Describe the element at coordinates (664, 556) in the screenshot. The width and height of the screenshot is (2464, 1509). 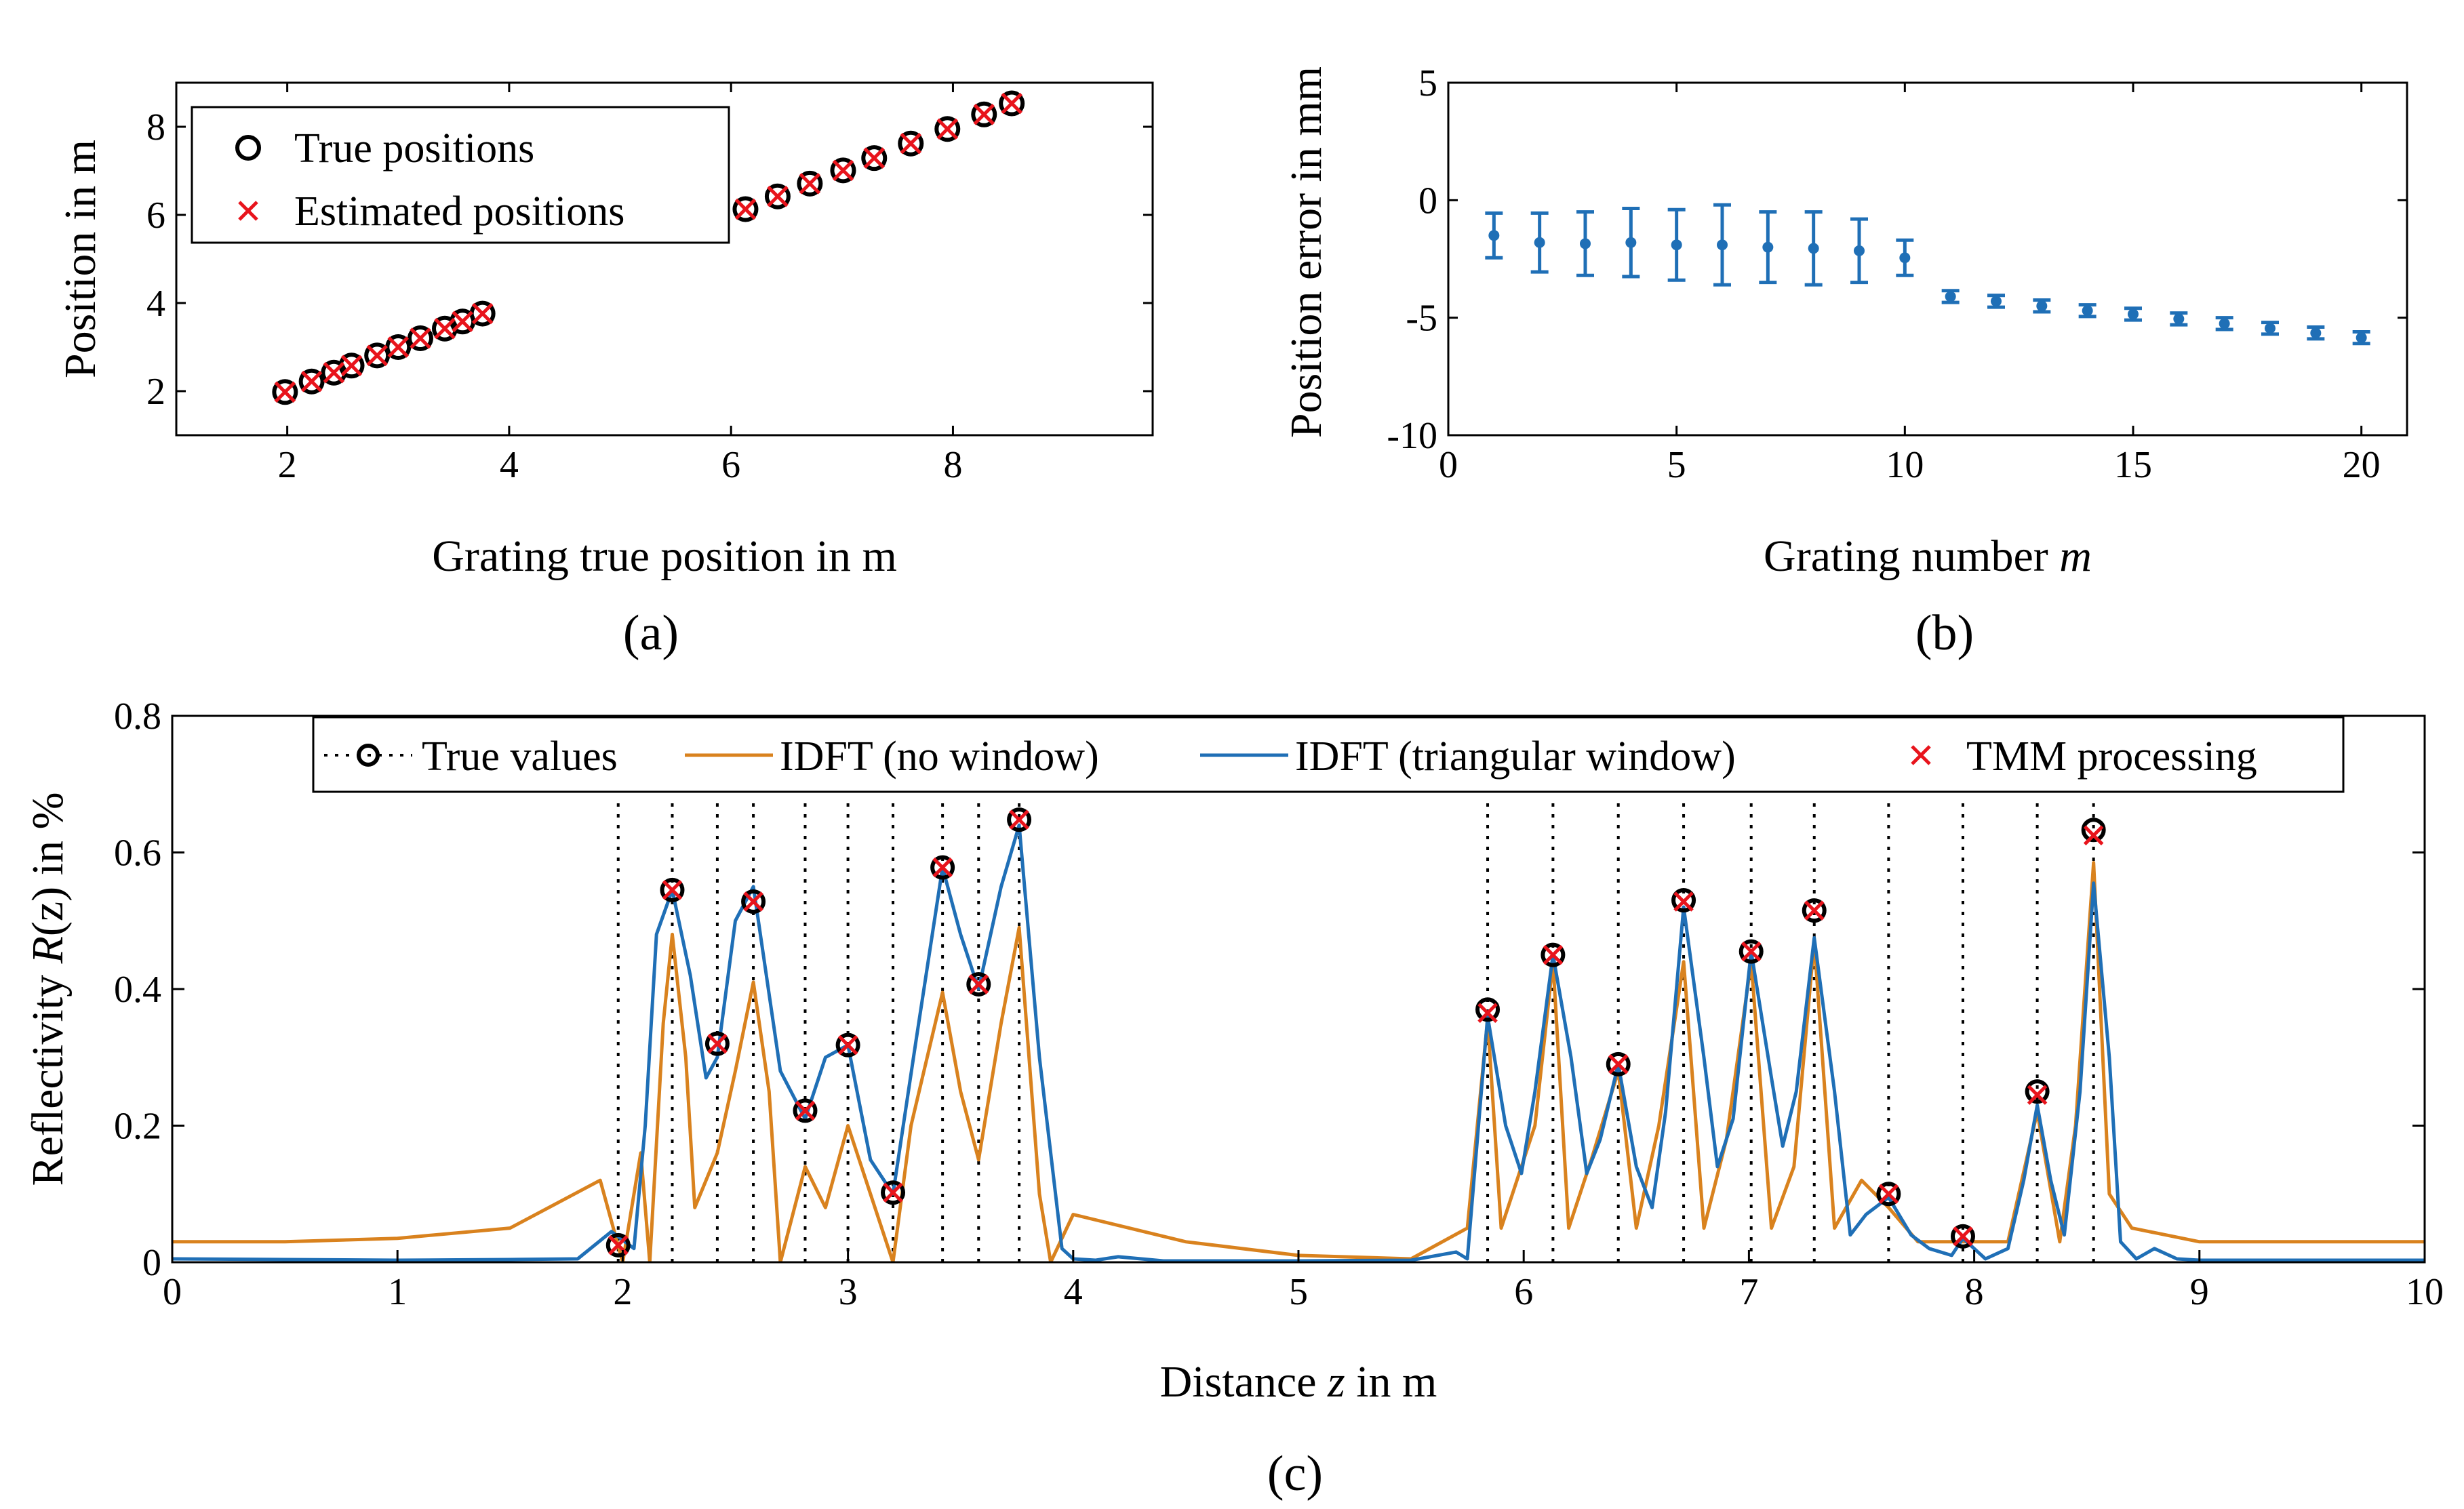
I see `a-xlabel: Grating true position in m` at that location.